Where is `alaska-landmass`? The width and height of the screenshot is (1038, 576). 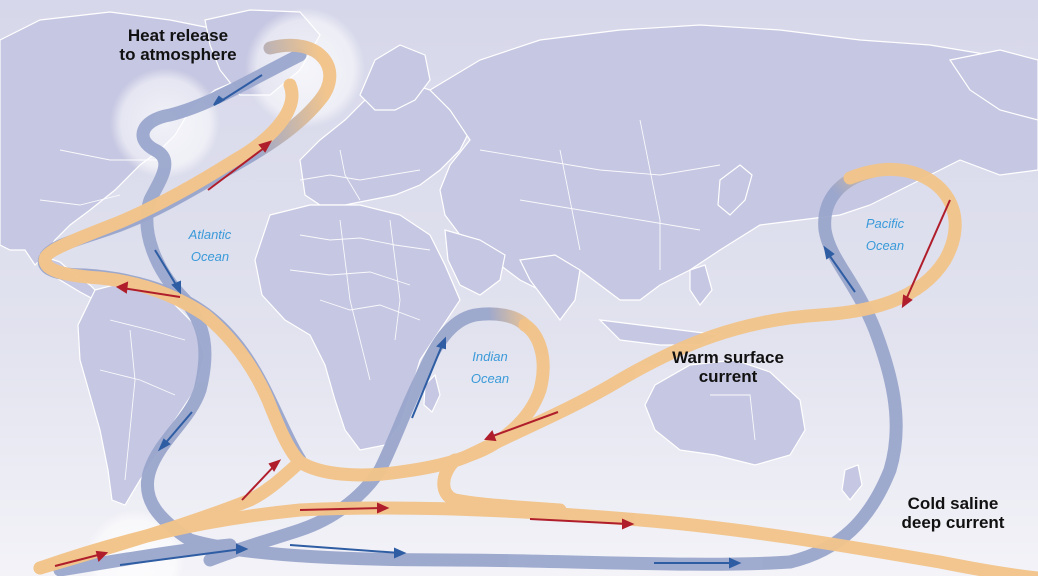 alaska-landmass is located at coordinates (993, 85).